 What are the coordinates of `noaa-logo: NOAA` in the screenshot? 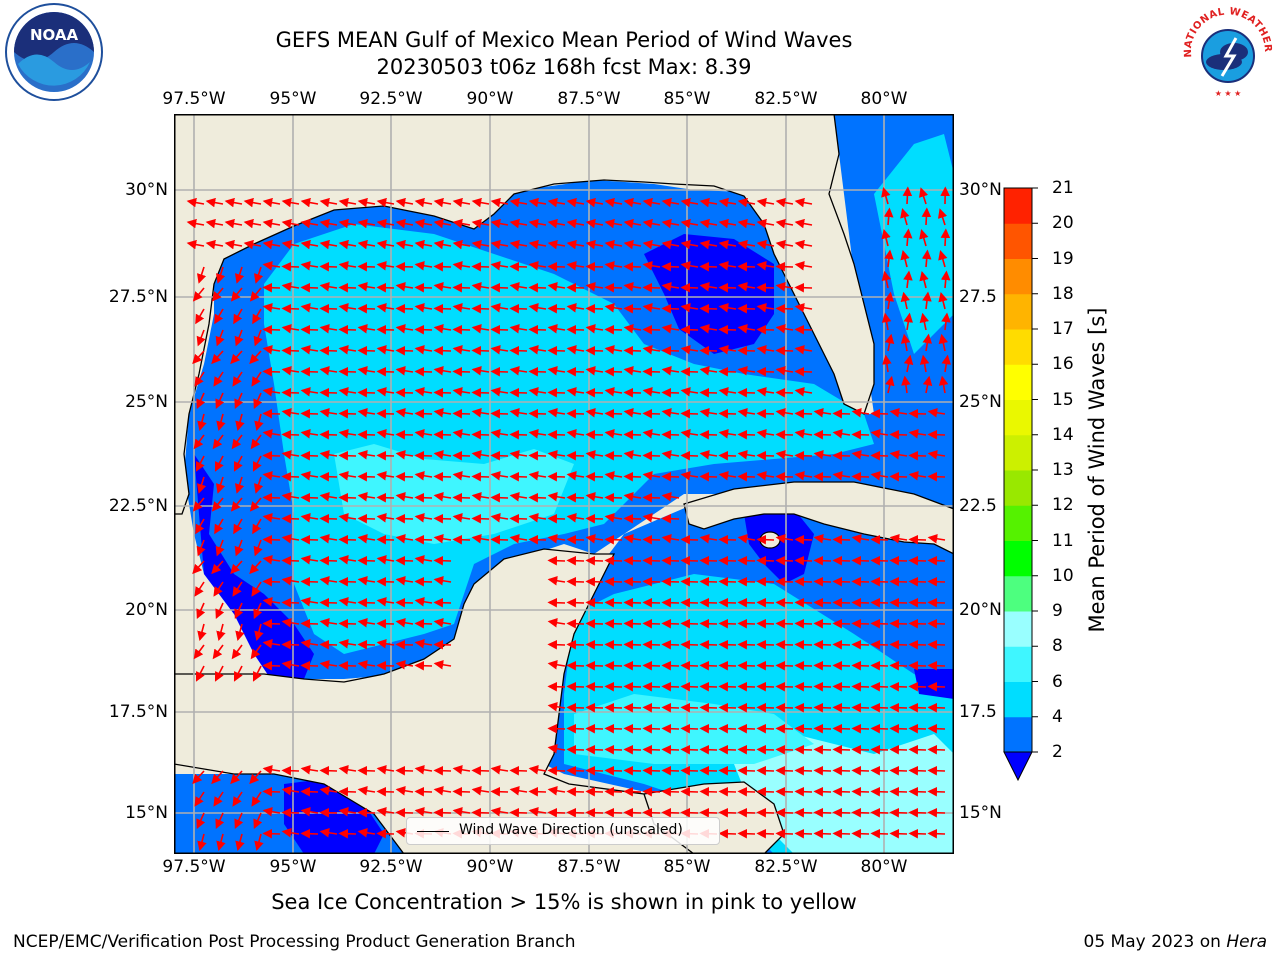 It's located at (54, 52).